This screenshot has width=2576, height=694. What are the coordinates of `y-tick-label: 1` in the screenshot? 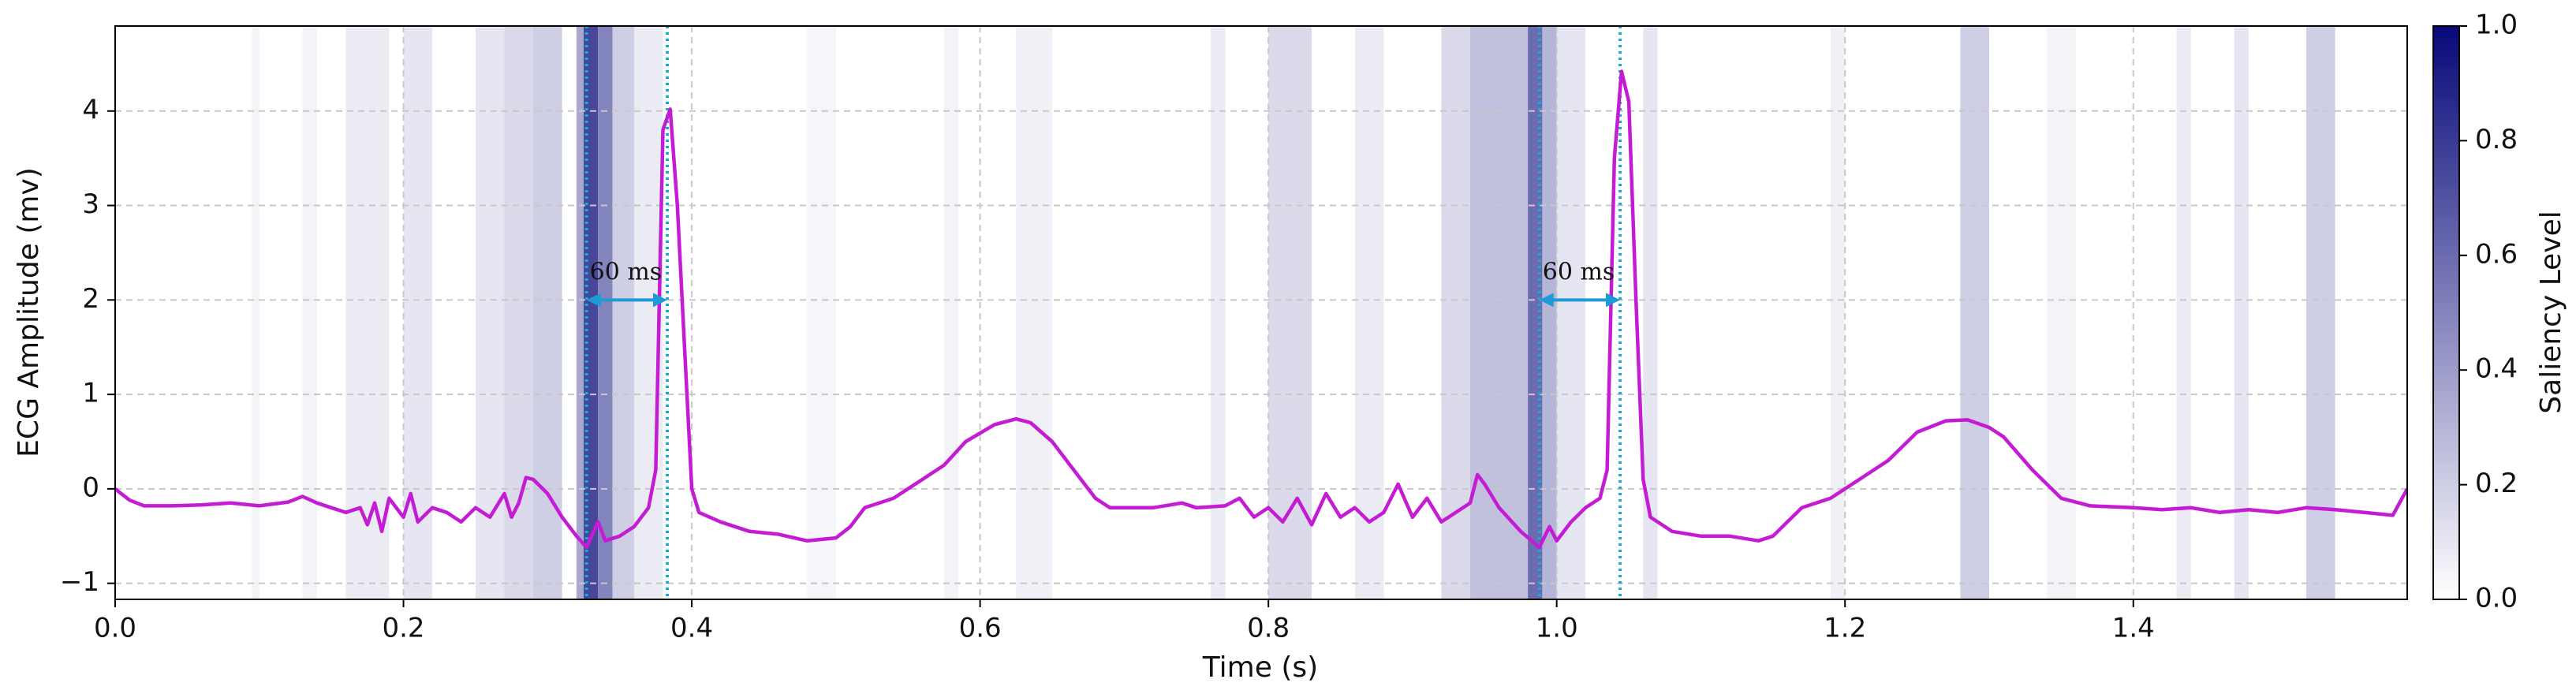 It's located at (90, 394).